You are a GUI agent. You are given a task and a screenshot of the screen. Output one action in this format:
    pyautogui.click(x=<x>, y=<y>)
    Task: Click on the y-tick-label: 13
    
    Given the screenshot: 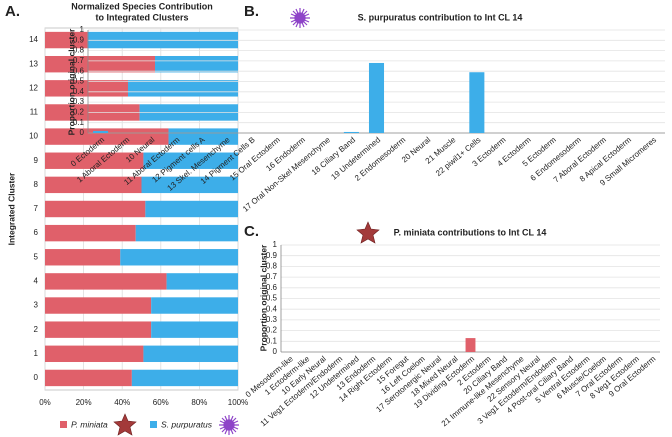 What is the action you would take?
    pyautogui.click(x=33, y=63)
    